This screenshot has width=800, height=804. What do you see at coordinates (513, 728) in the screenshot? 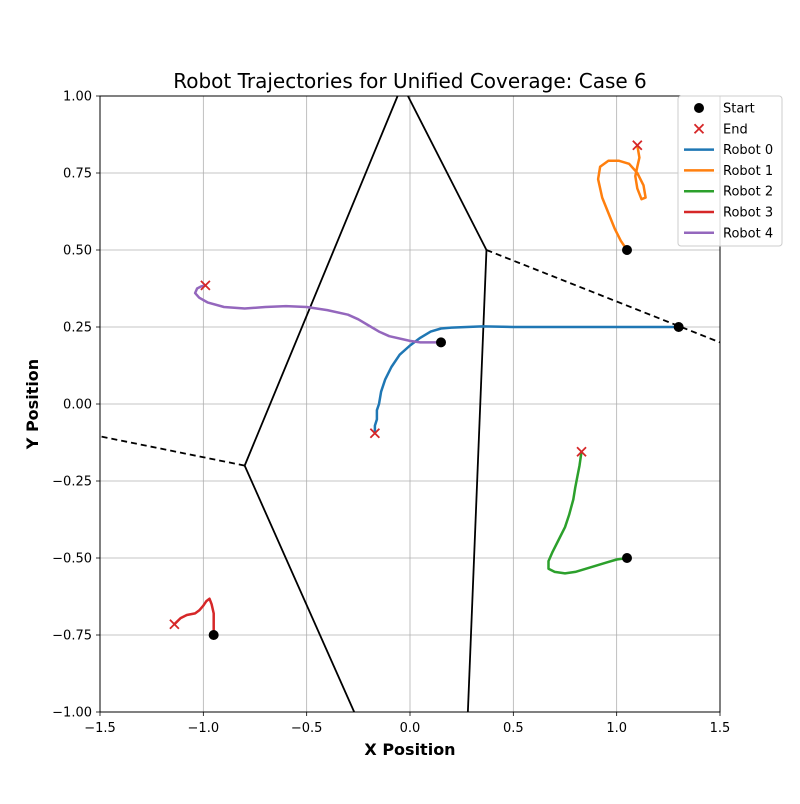
I see `x-tick-label: 0.5` at bounding box center [513, 728].